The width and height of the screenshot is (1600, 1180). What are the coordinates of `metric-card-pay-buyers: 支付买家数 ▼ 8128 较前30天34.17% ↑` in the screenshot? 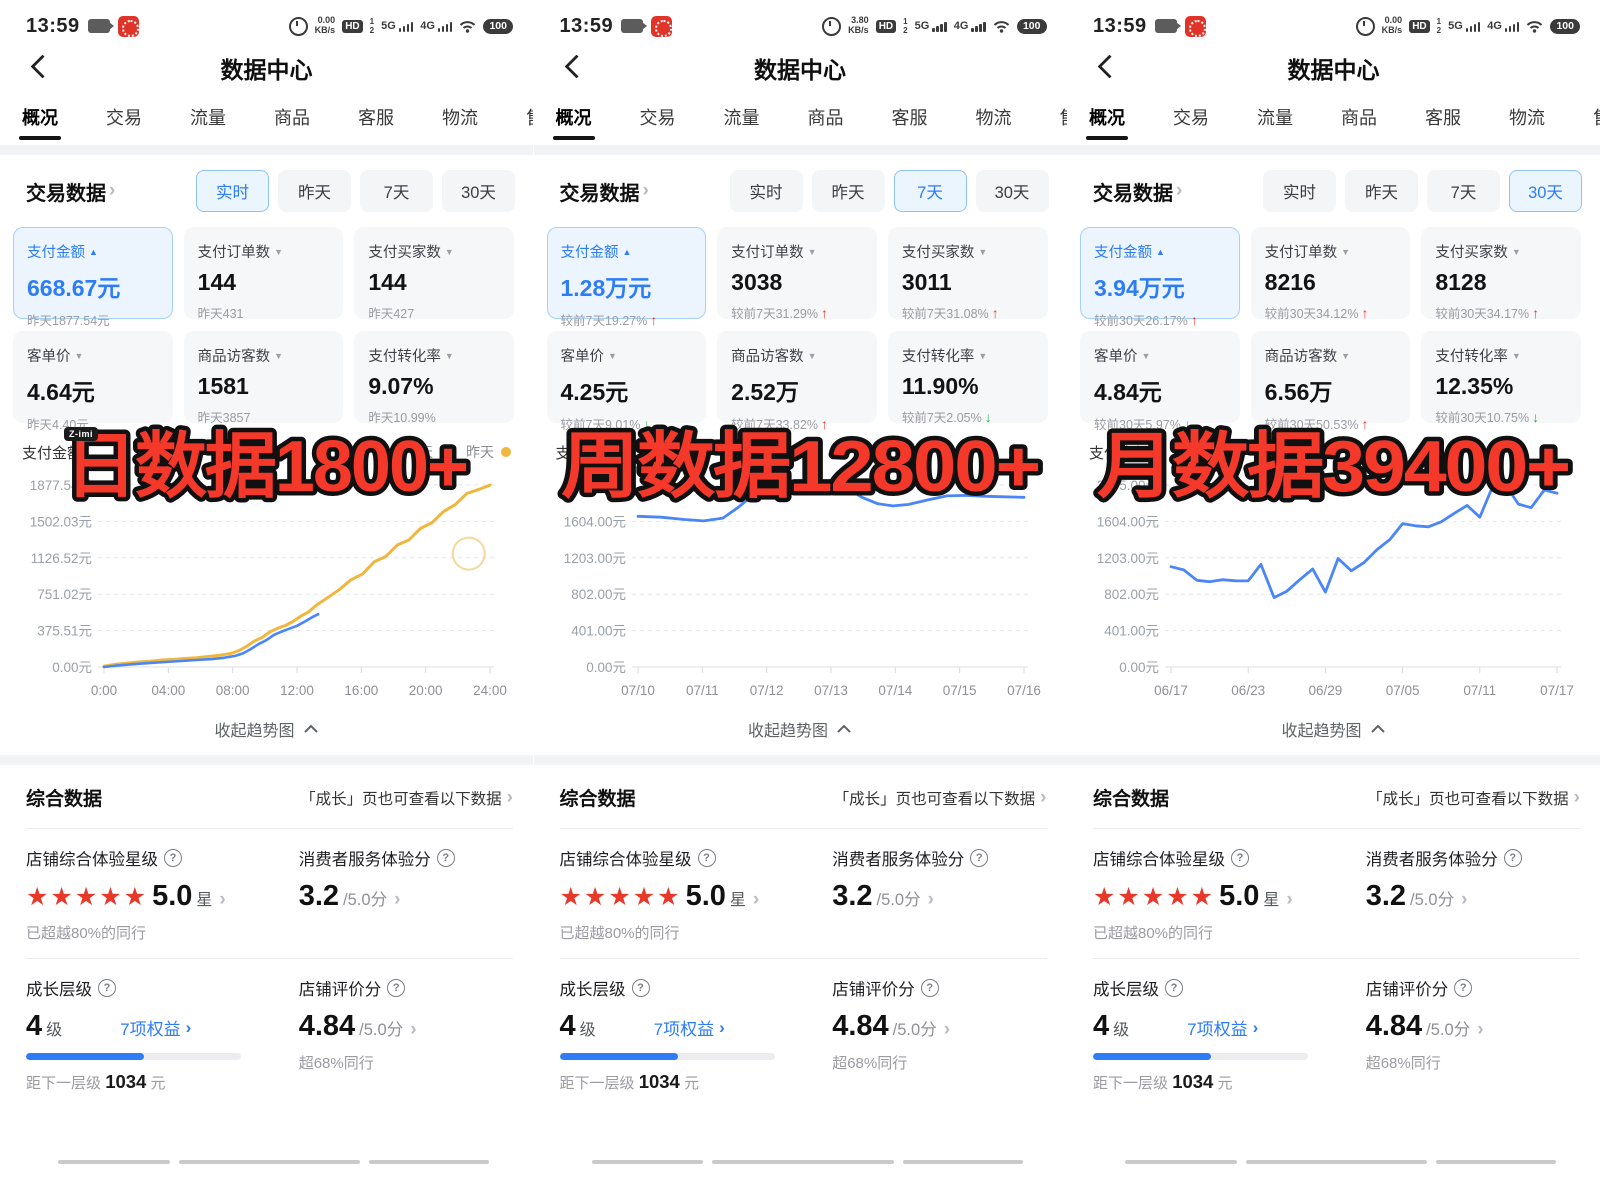 It's located at (1501, 274).